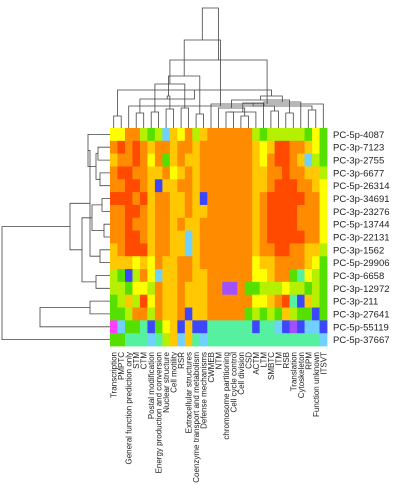 This screenshot has width=403, height=499. What do you see at coordinates (226, 396) in the screenshot?
I see `column-label: chromosome partitioning` at bounding box center [226, 396].